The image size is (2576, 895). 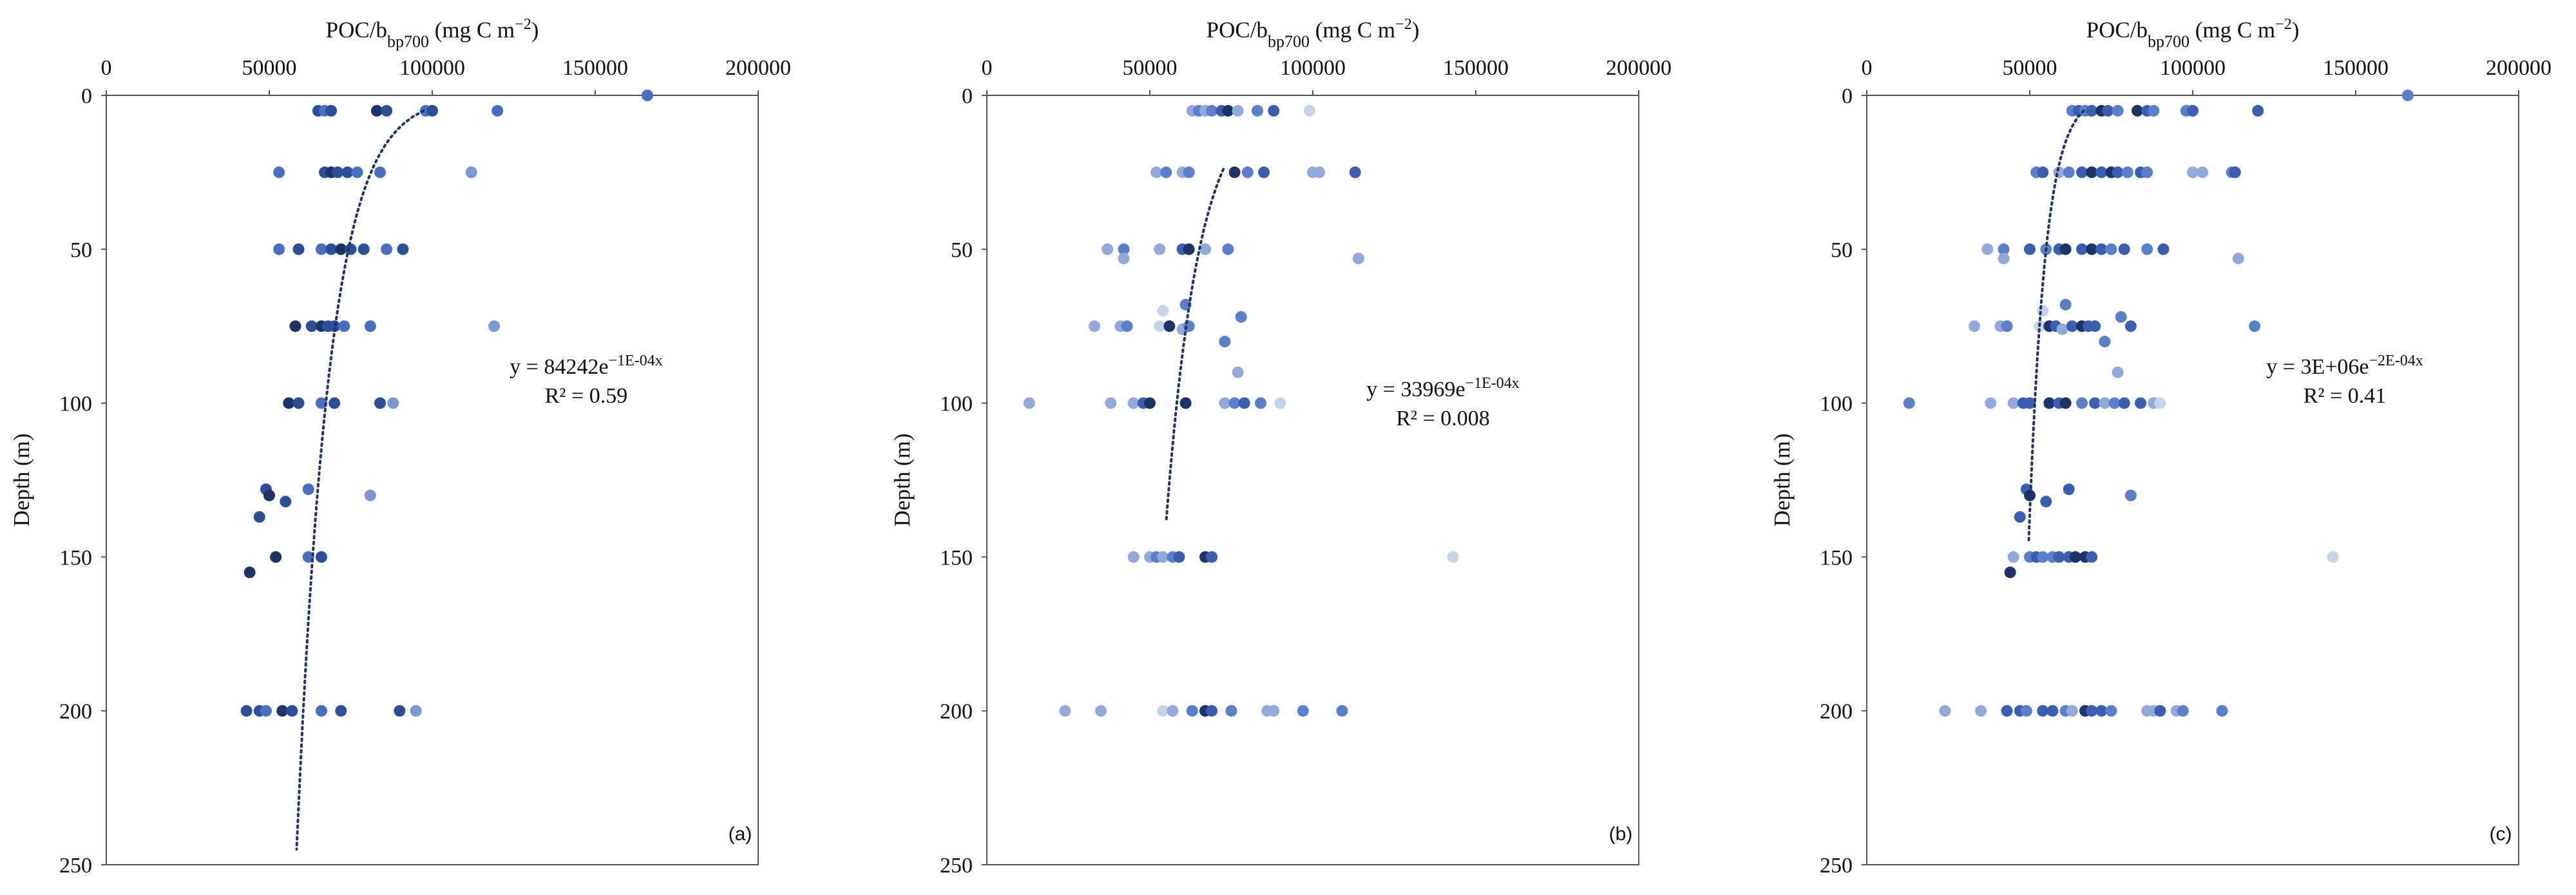 I want to click on y-tick-label: 250, so click(x=1837, y=866).